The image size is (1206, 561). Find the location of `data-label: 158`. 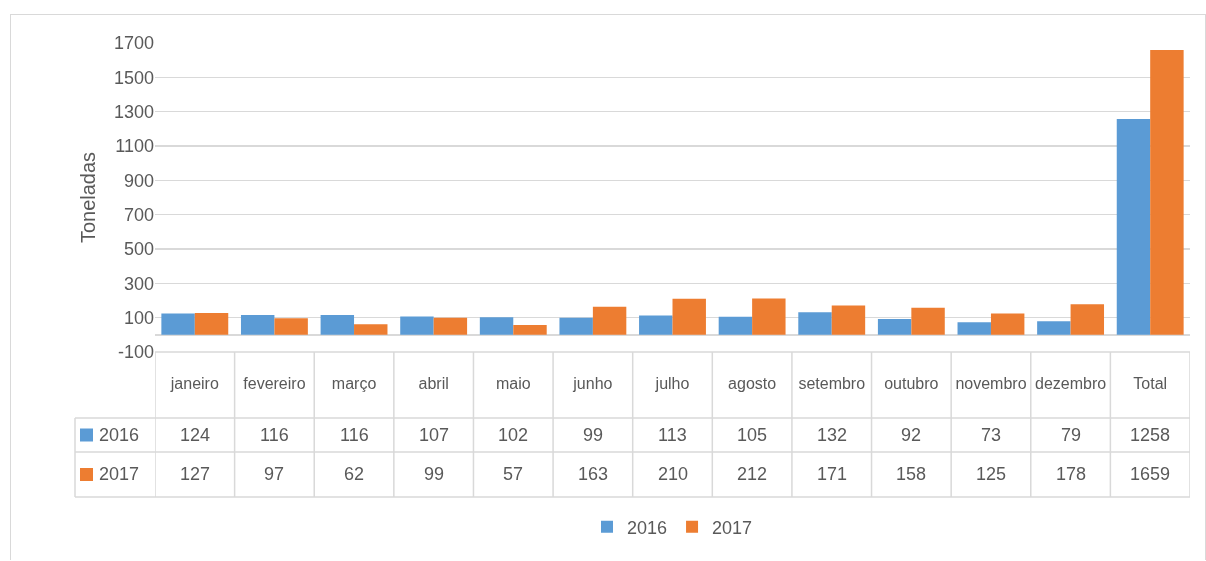

data-label: 158 is located at coordinates (911, 474).